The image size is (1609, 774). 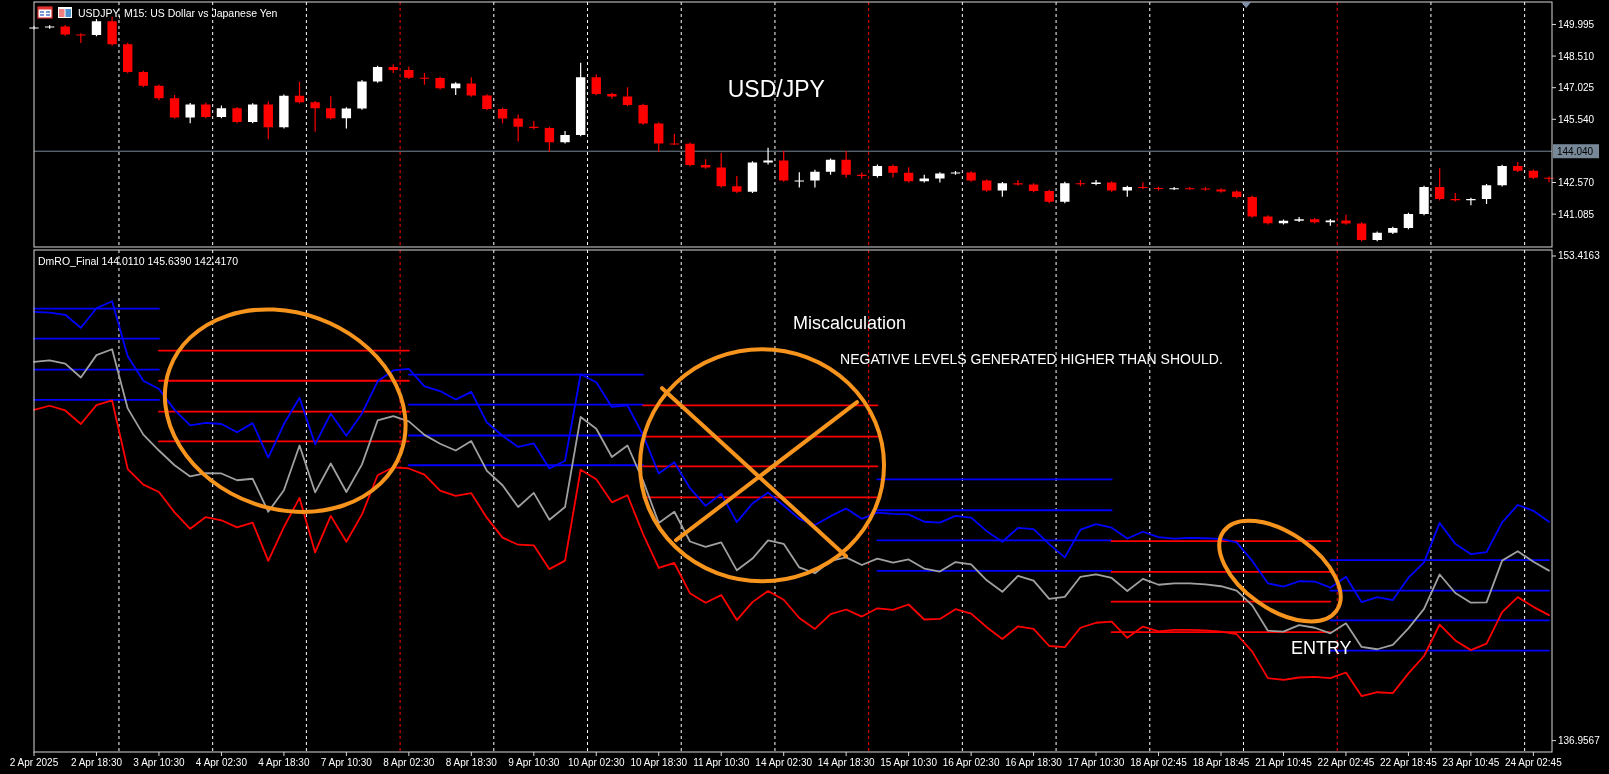 What do you see at coordinates (534, 762) in the screenshot?
I see `x-tick-label: 9 Apr 10:30` at bounding box center [534, 762].